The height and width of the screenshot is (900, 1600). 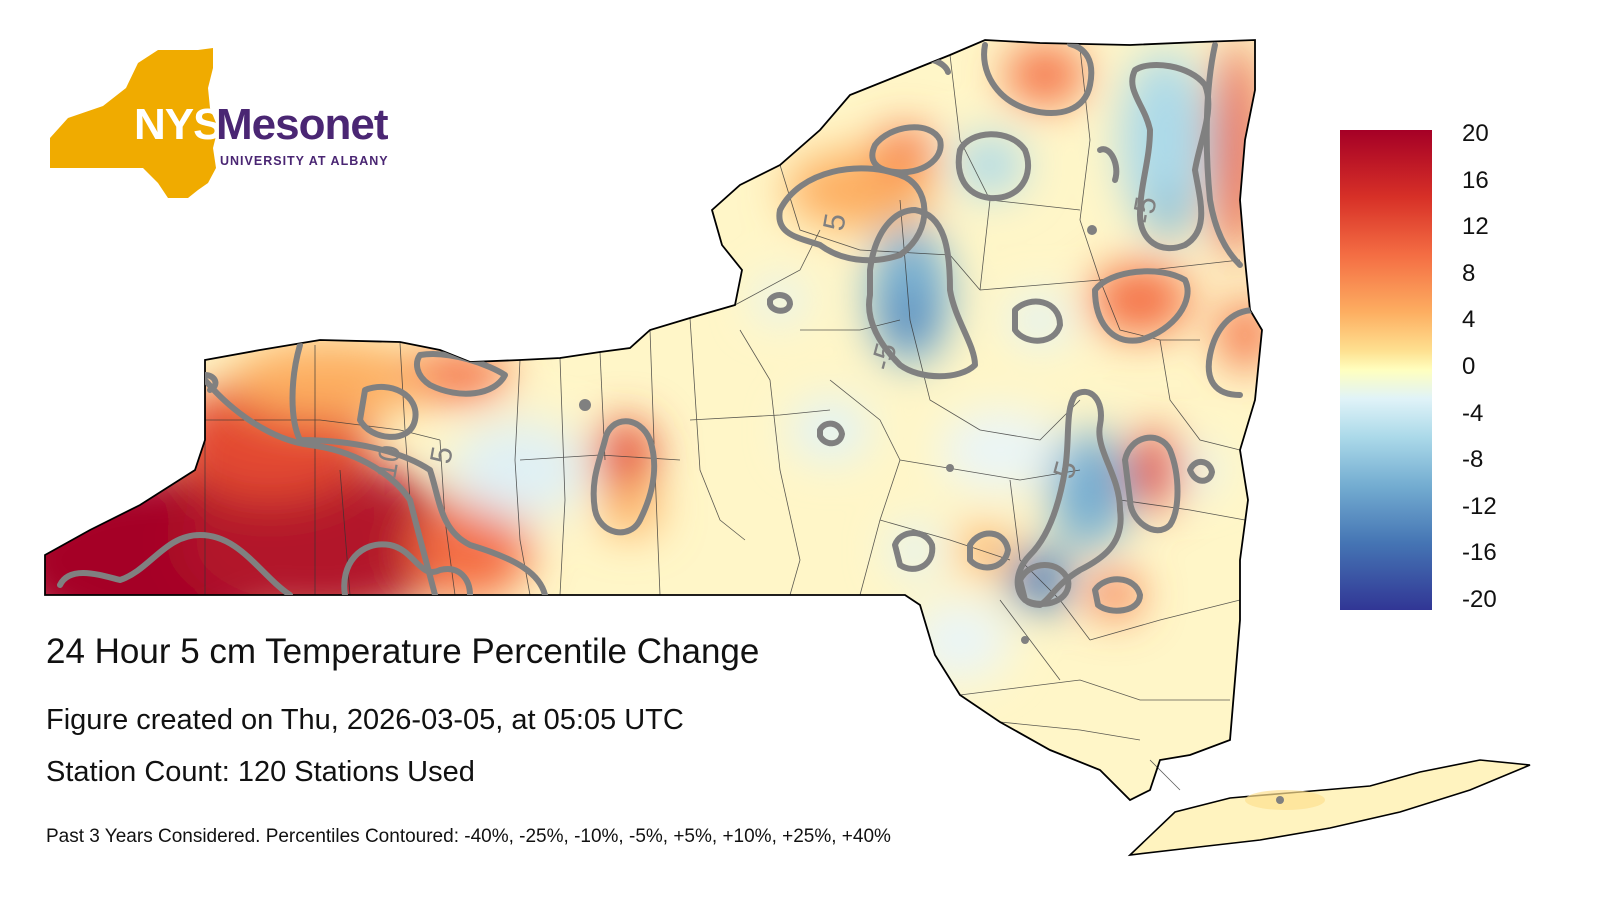 I want to click on contour-label: 10, so click(x=388, y=462).